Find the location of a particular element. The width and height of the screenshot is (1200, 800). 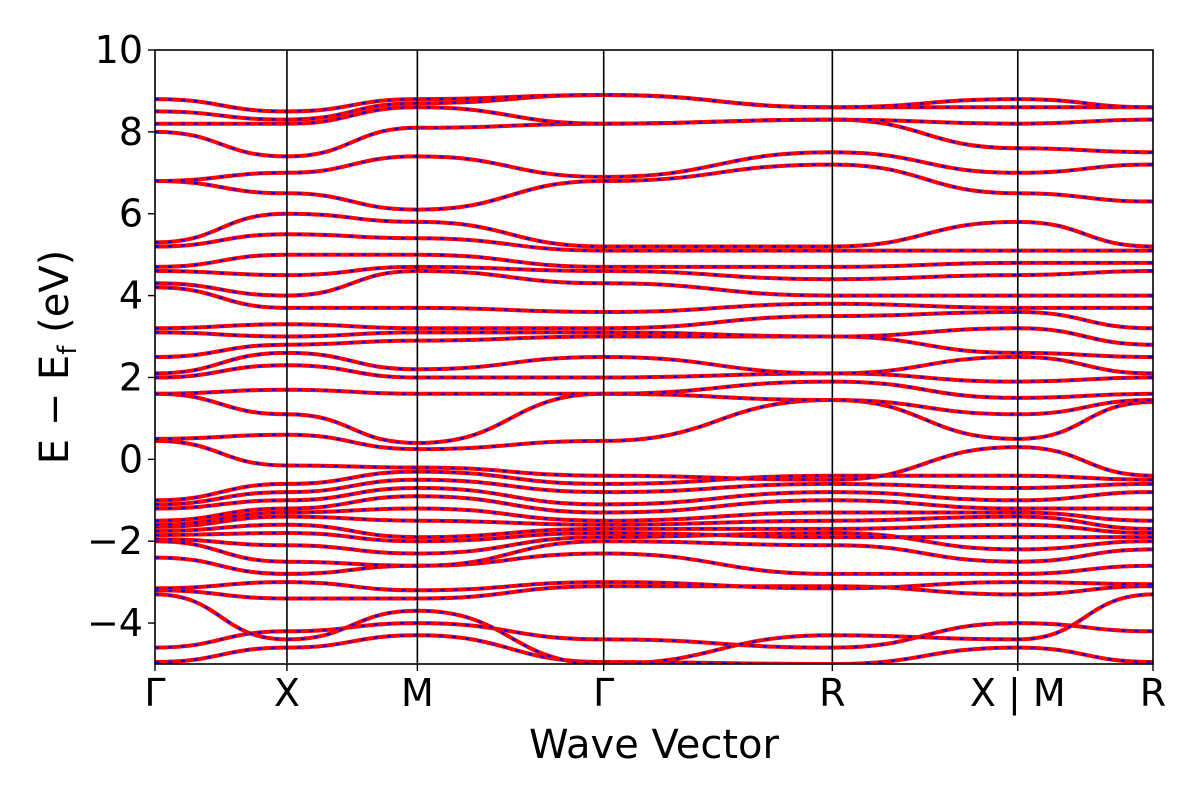

y-axis-ticks: −4 −2 0 2 4 6 8 10 is located at coordinates (121, 336).